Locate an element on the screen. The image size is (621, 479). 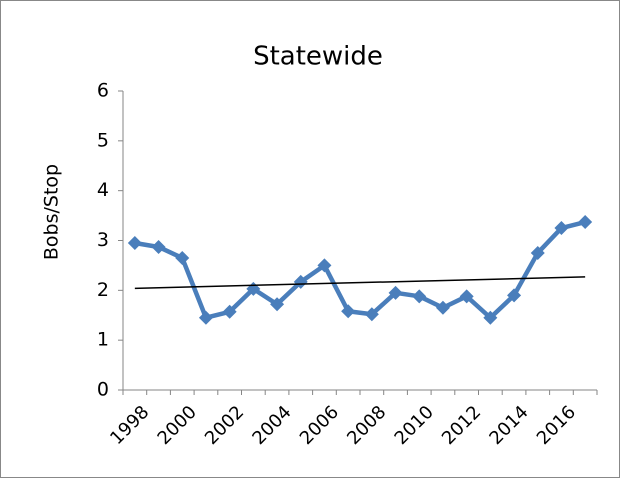
y-tick-label: 6 is located at coordinates (103, 91).